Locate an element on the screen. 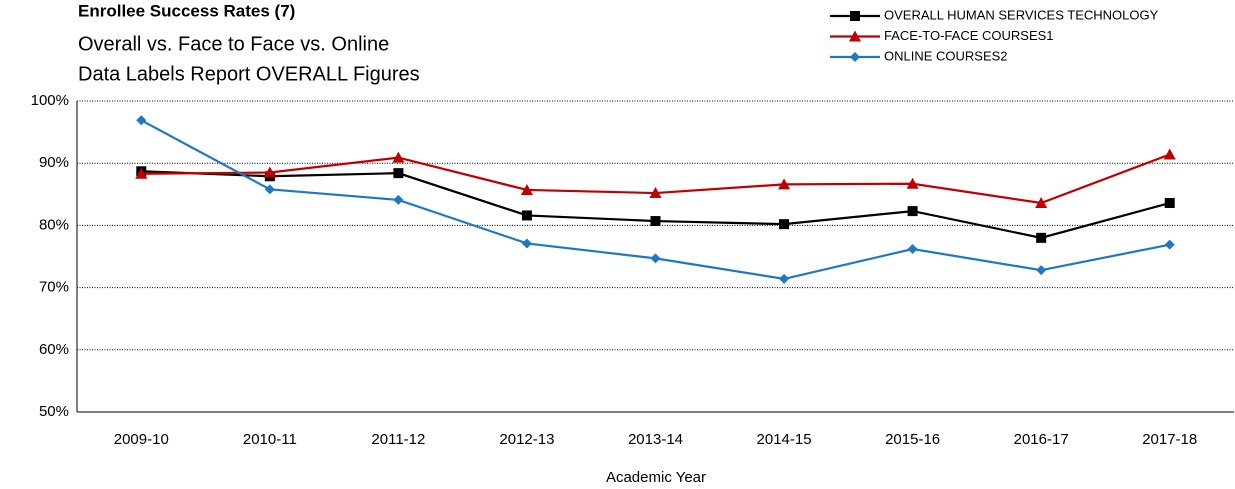 Image resolution: width=1235 pixels, height=489 pixels. x-tick-label: 2011-12 is located at coordinates (398, 439).